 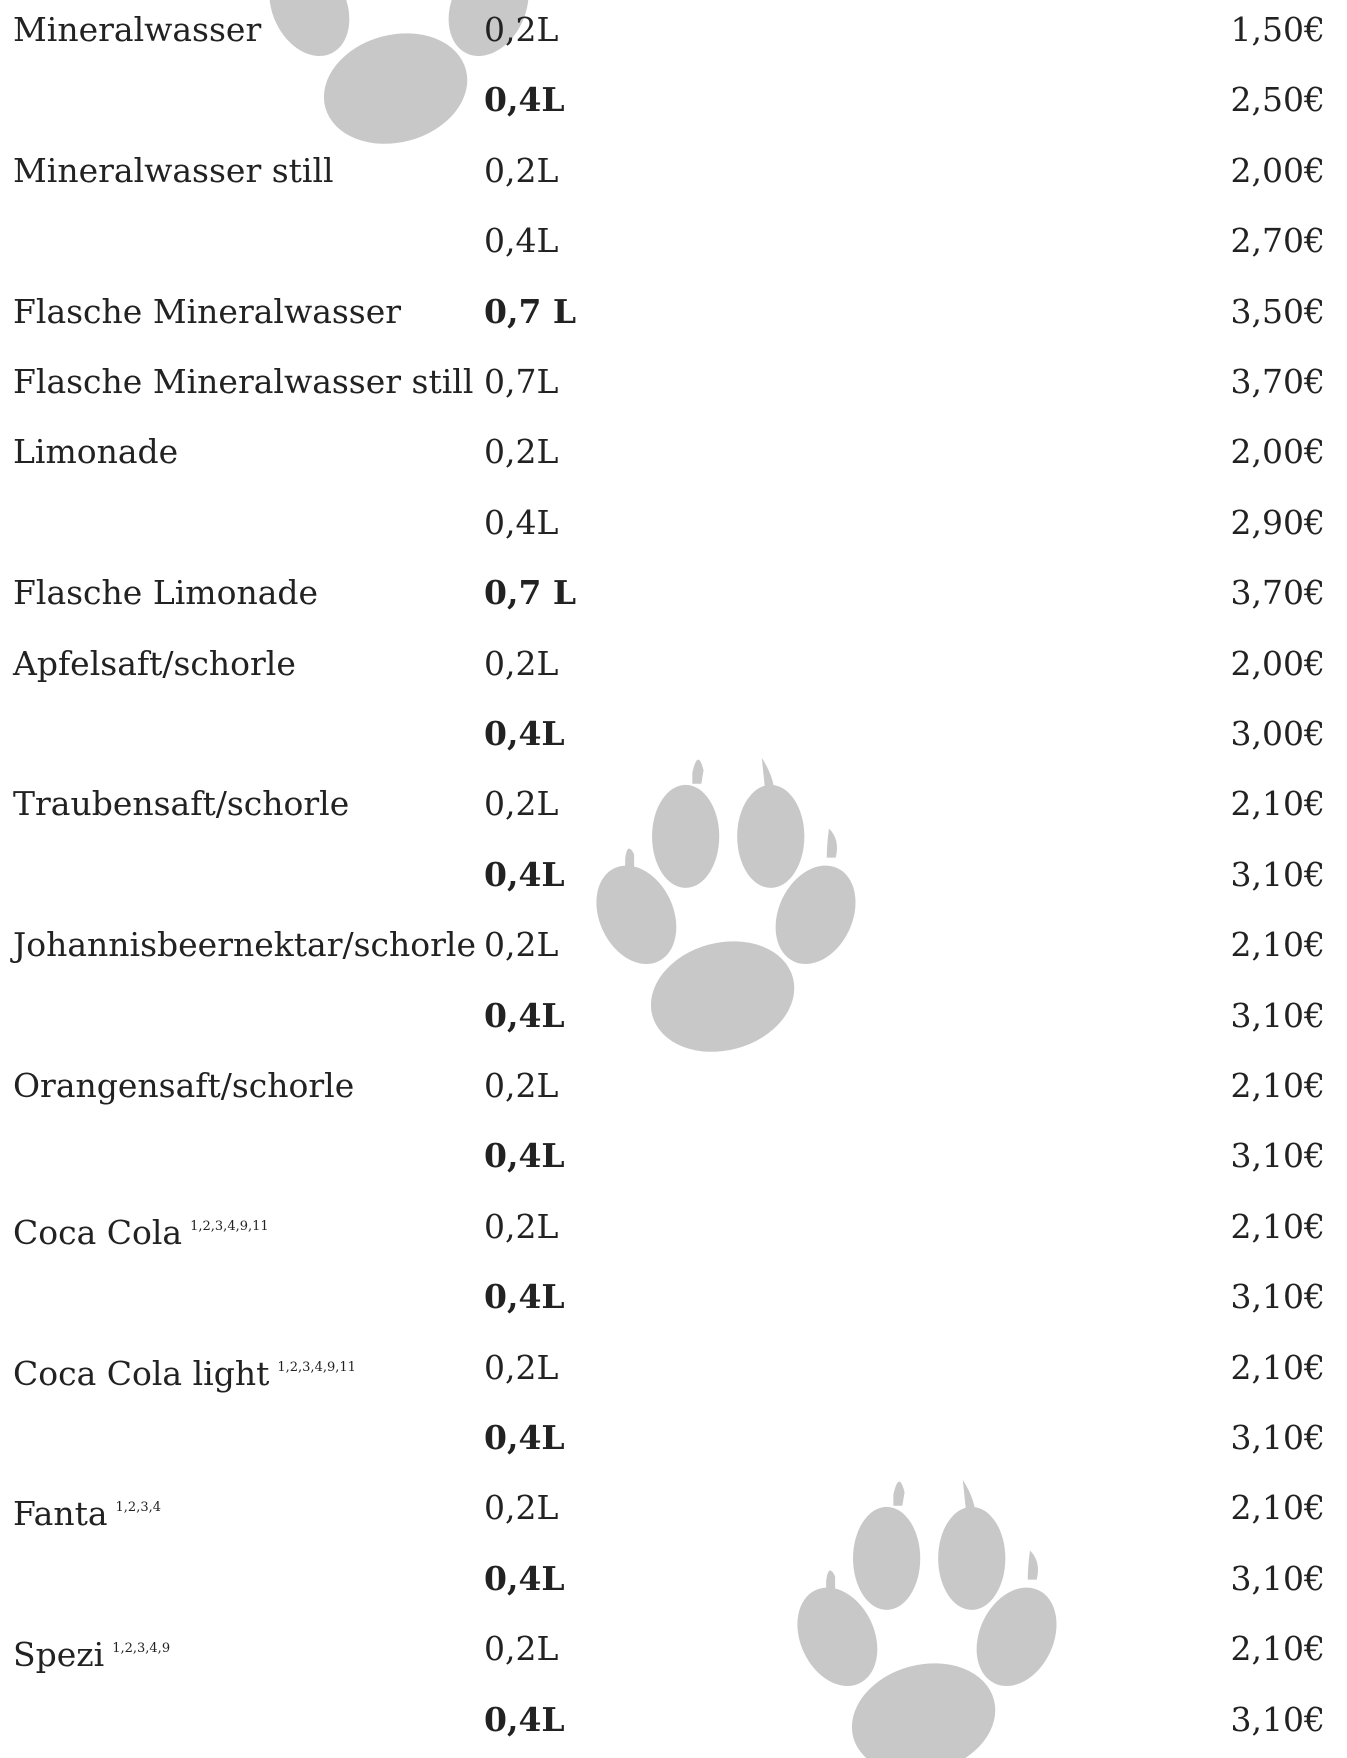 I want to click on menu-row: Fanta 1,2,3,4 0,2L 2,10€, so click(x=673, y=1508).